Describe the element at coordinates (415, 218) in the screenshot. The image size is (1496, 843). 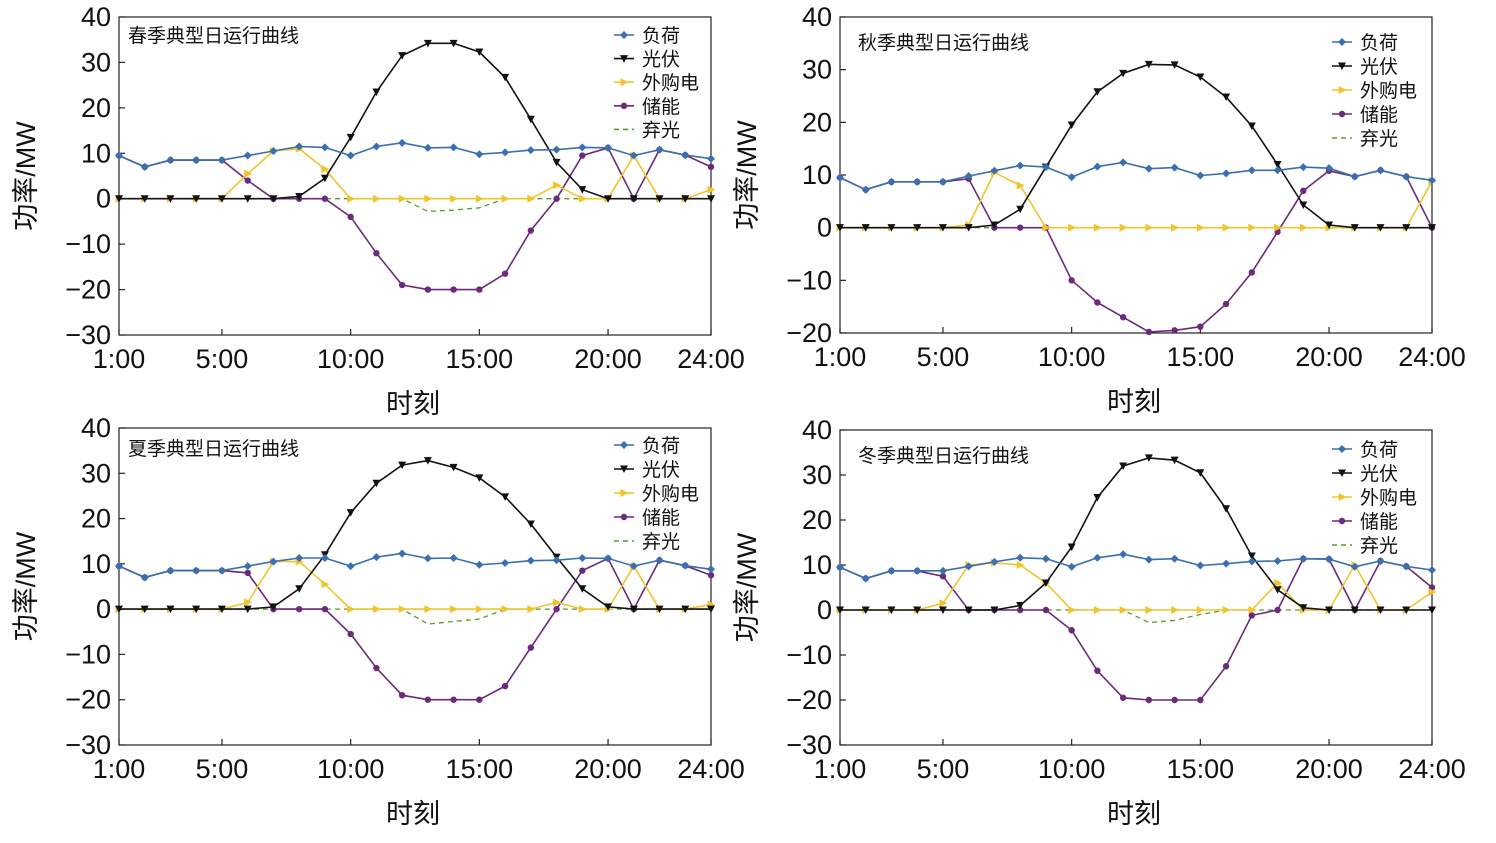
I see `series-line-storage` at that location.